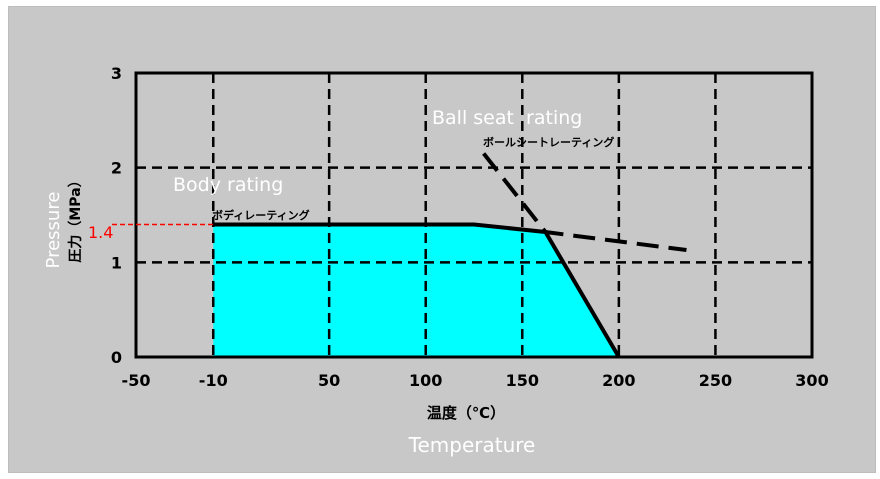  I want to click on x-tick-label: 250, so click(715, 380).